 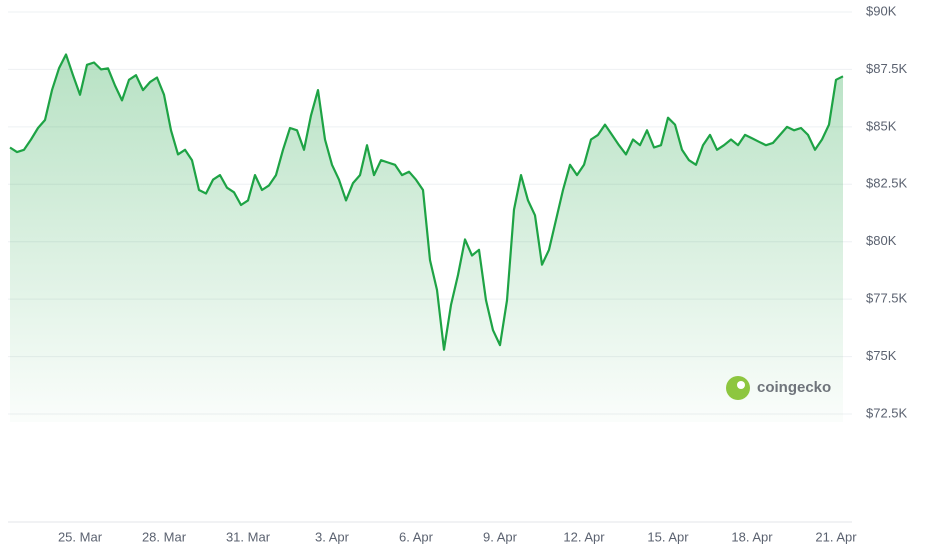 What do you see at coordinates (752, 536) in the screenshot?
I see `x-tick-label: 18. Apr` at bounding box center [752, 536].